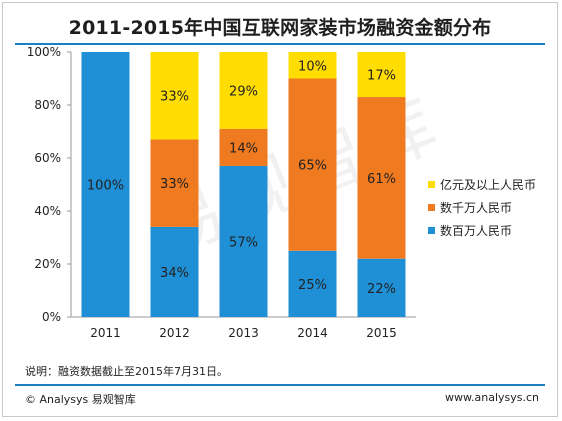 This screenshot has width=562, height=421. What do you see at coordinates (243, 333) in the screenshot?
I see `x-tick-label: 2013` at bounding box center [243, 333].